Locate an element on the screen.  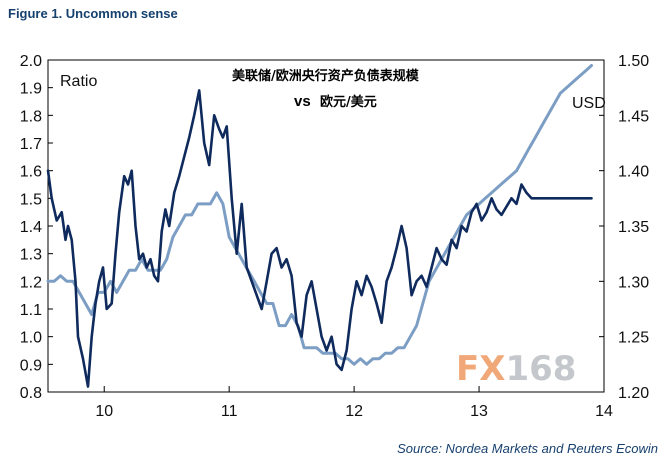
right-tick-label: 1.30 is located at coordinates (633, 282).